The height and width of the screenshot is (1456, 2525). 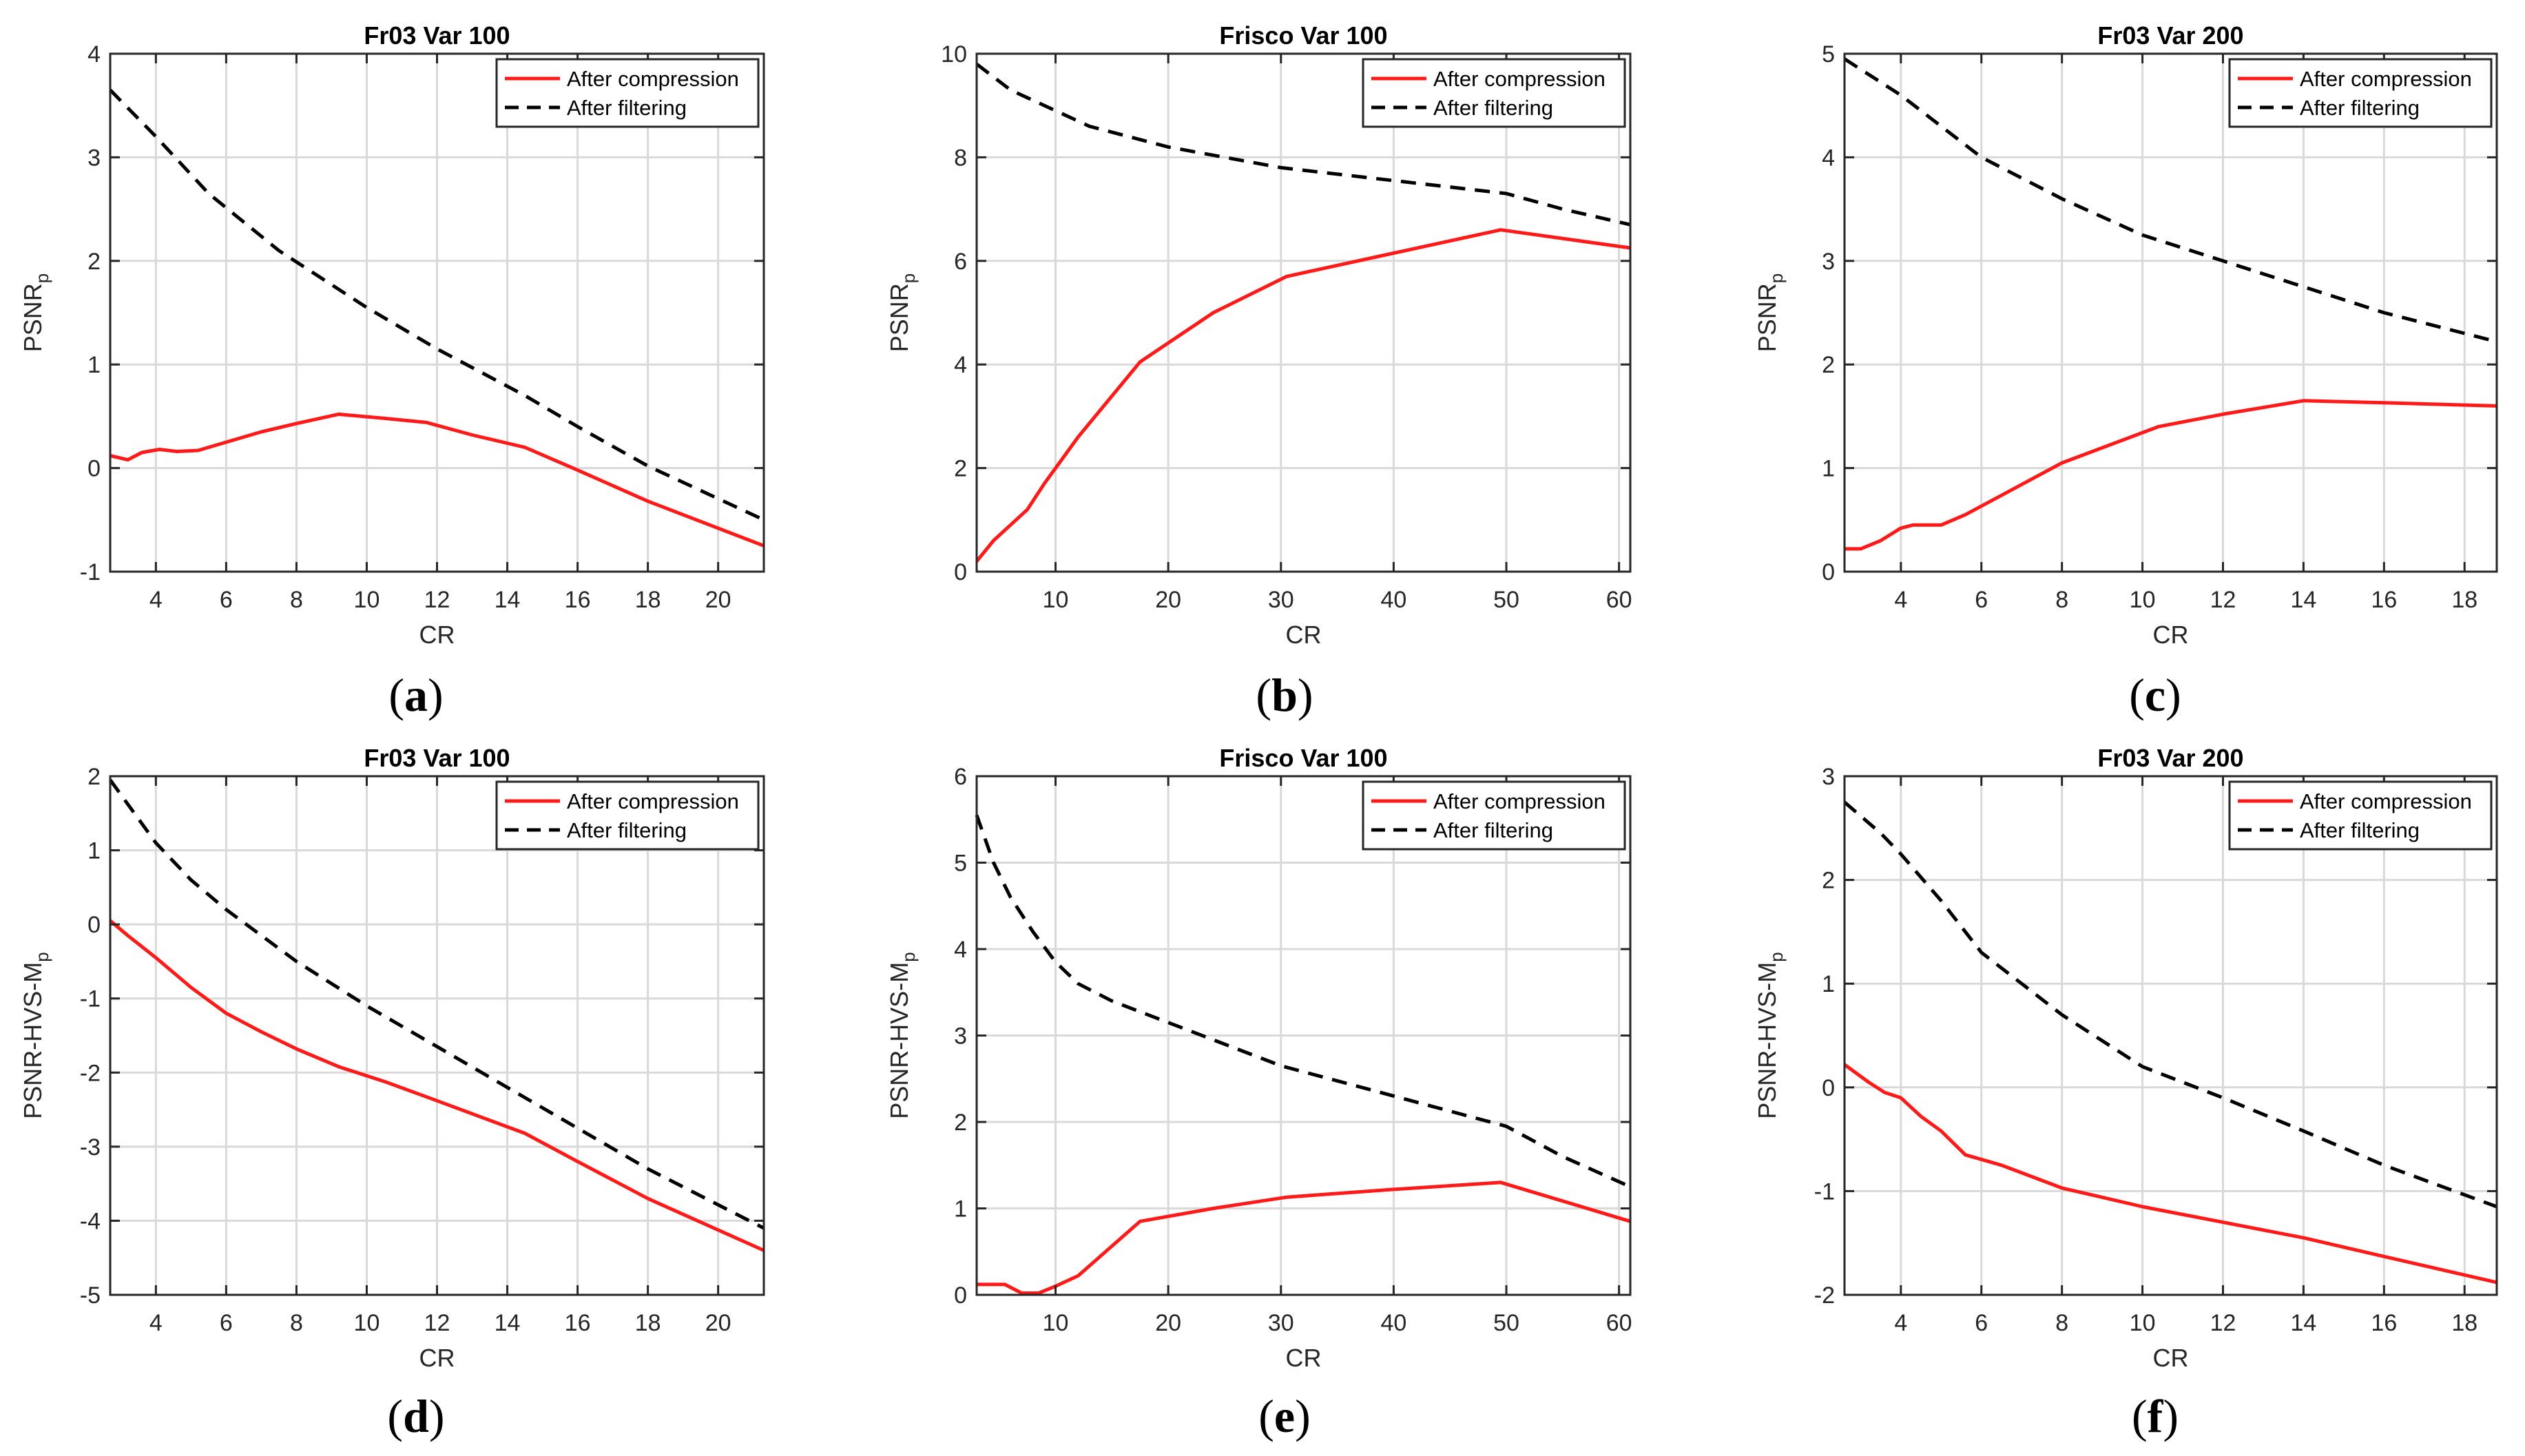 I want to click on y-axis-label-main: PSNR-HVS-M, so click(x=33, y=1040).